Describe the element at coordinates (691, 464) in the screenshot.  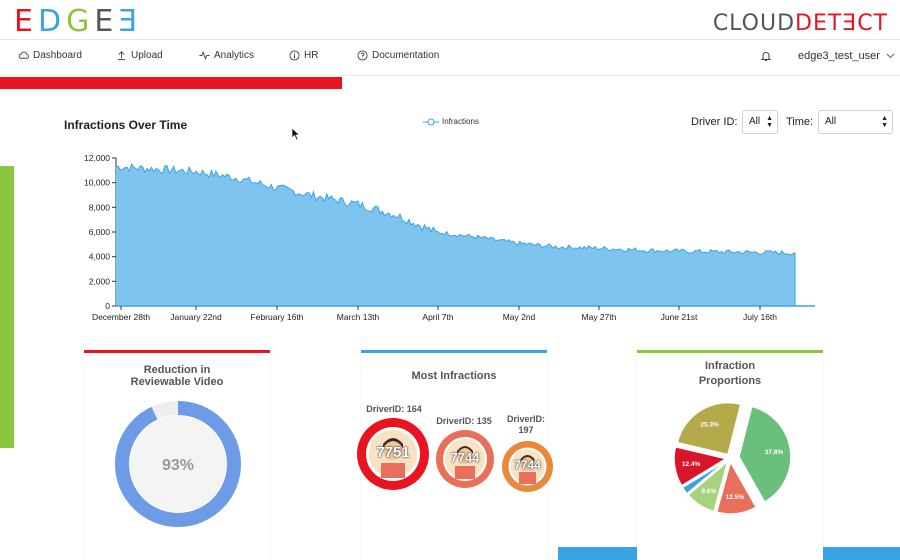
I see `pie-slice-label: 12.4%` at that location.